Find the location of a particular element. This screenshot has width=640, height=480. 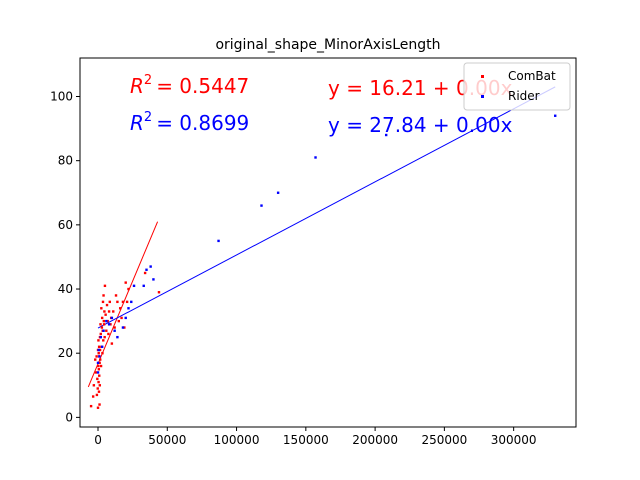

y-tick-label: 60 is located at coordinates (65, 225).